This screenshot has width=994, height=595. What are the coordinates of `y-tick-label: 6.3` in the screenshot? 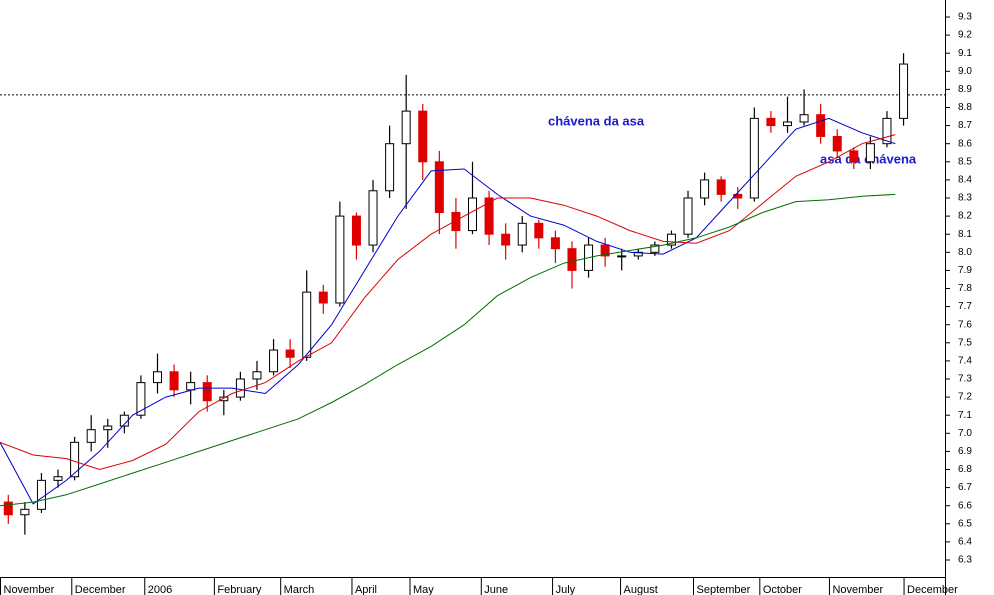 It's located at (965, 560).